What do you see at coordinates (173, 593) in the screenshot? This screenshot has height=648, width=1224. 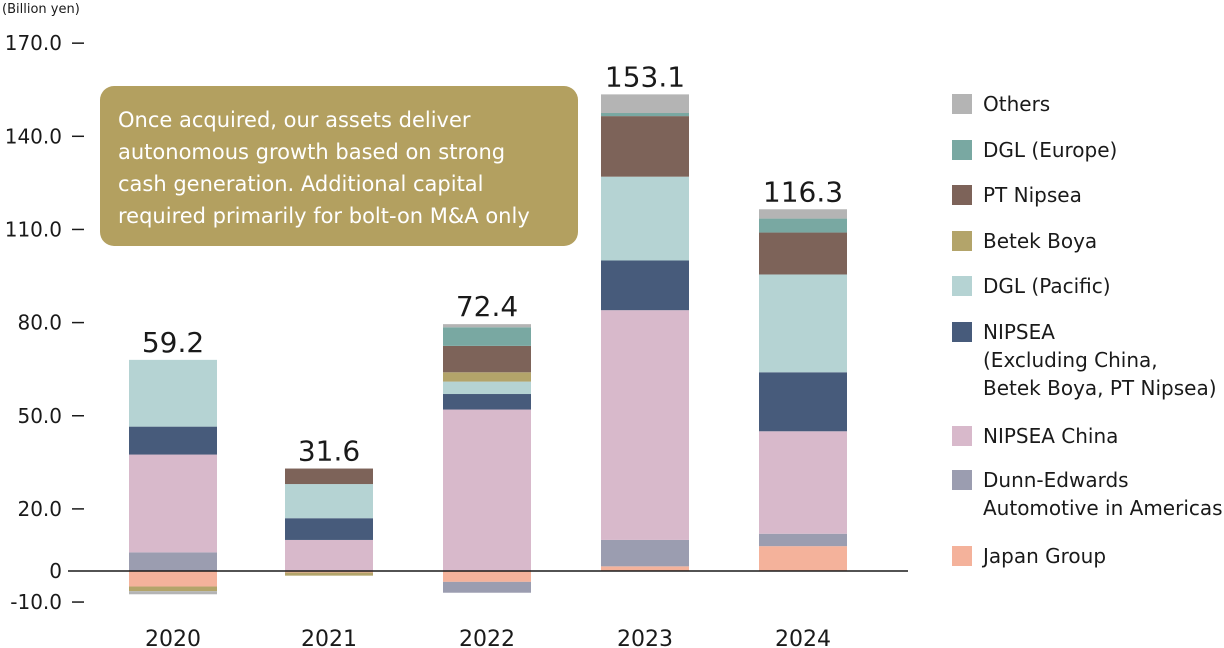 I see `bar-segment-others-2020` at bounding box center [173, 593].